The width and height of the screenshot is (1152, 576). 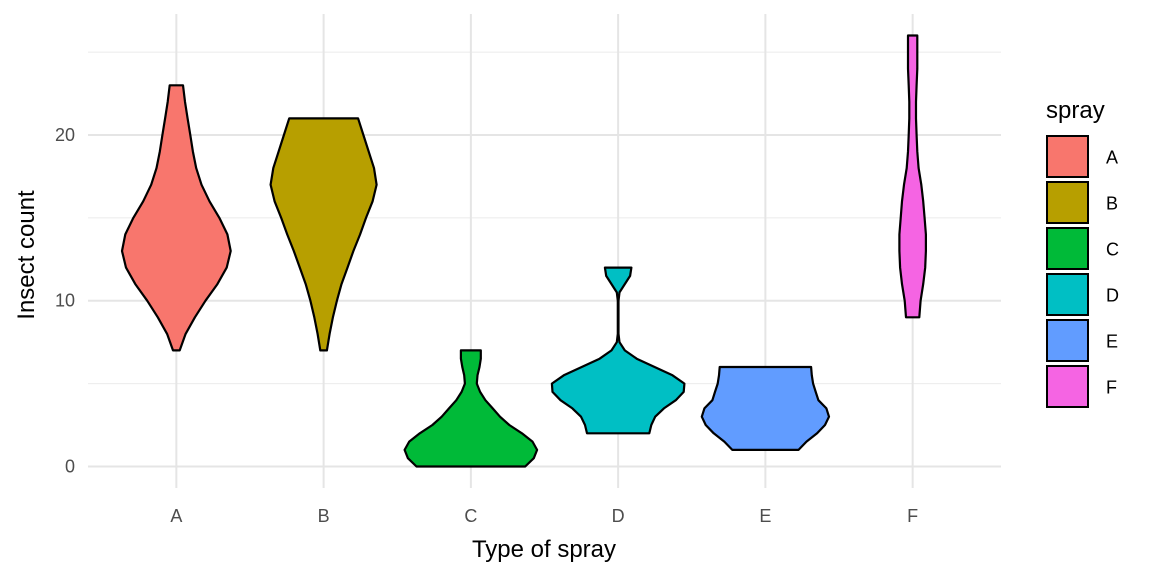 I want to click on legend-key-c, so click(x=1067, y=248).